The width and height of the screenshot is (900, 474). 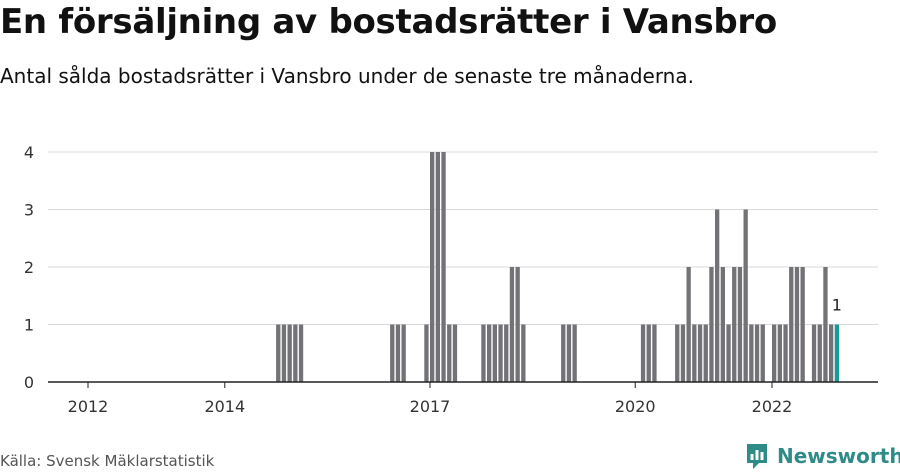 I want to click on newsworthy-logo-icon, so click(x=757, y=456).